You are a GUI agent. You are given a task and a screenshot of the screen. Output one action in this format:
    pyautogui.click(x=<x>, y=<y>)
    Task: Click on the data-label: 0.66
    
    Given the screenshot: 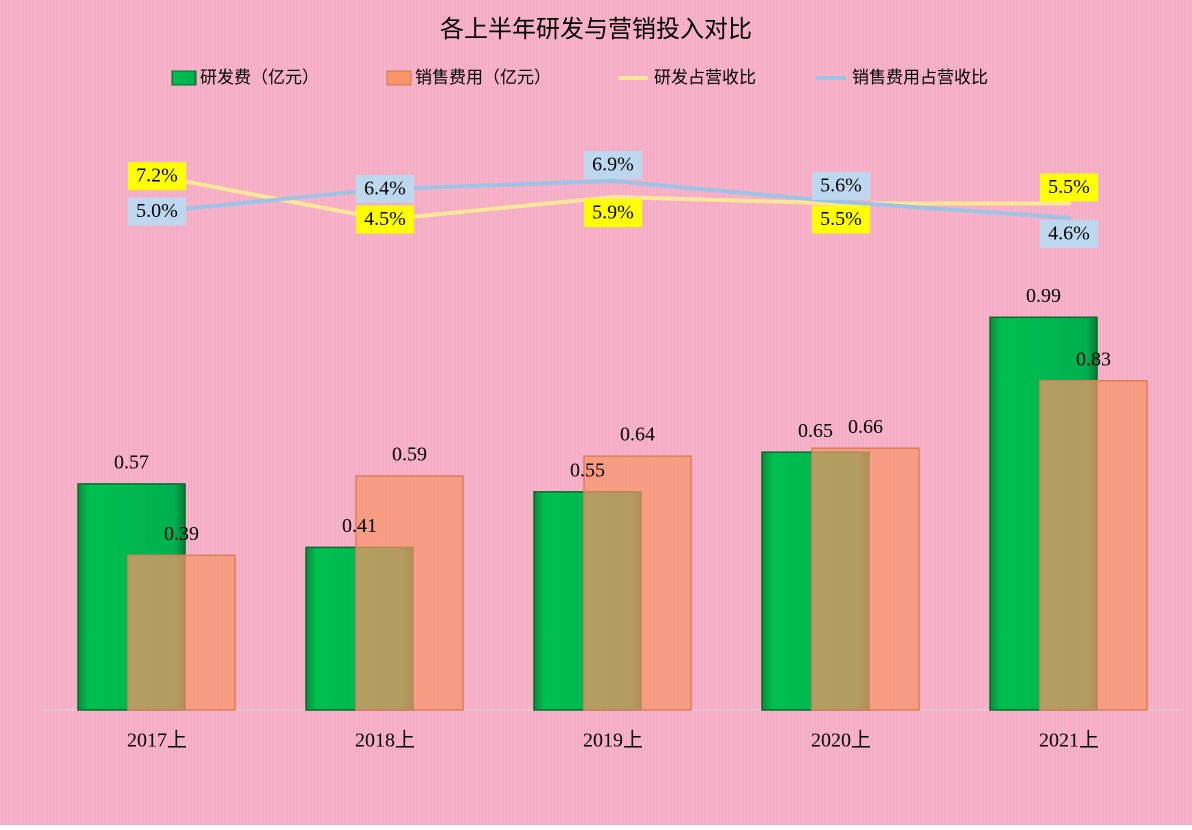 What is the action you would take?
    pyautogui.click(x=865, y=427)
    